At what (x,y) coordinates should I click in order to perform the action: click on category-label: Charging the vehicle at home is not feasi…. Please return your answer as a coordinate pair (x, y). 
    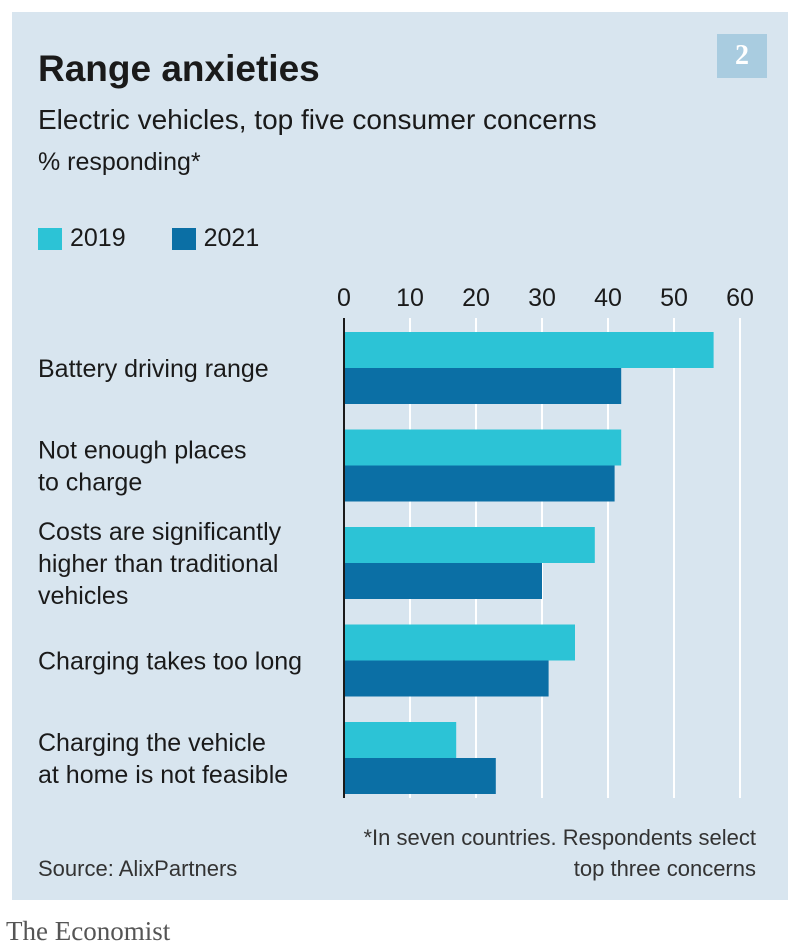
    Looking at the image, I should click on (163, 759).